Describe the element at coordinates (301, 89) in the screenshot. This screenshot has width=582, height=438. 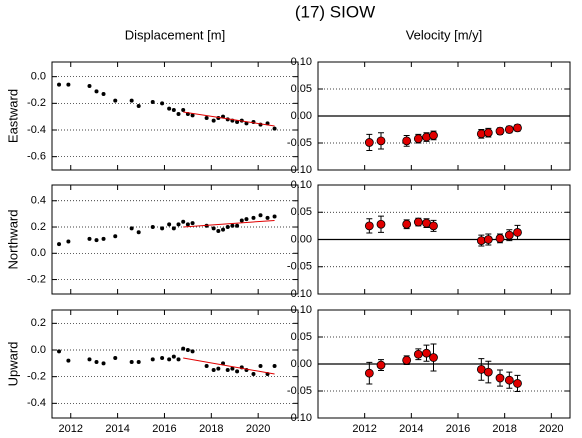
I see `y-tick-label: 0.05` at that location.